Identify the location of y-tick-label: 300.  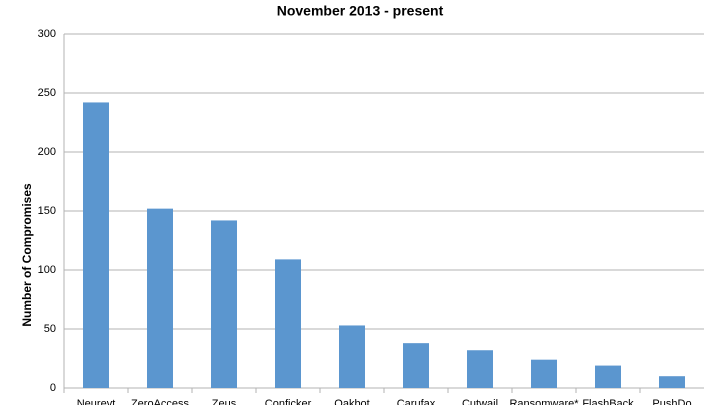
(47, 34).